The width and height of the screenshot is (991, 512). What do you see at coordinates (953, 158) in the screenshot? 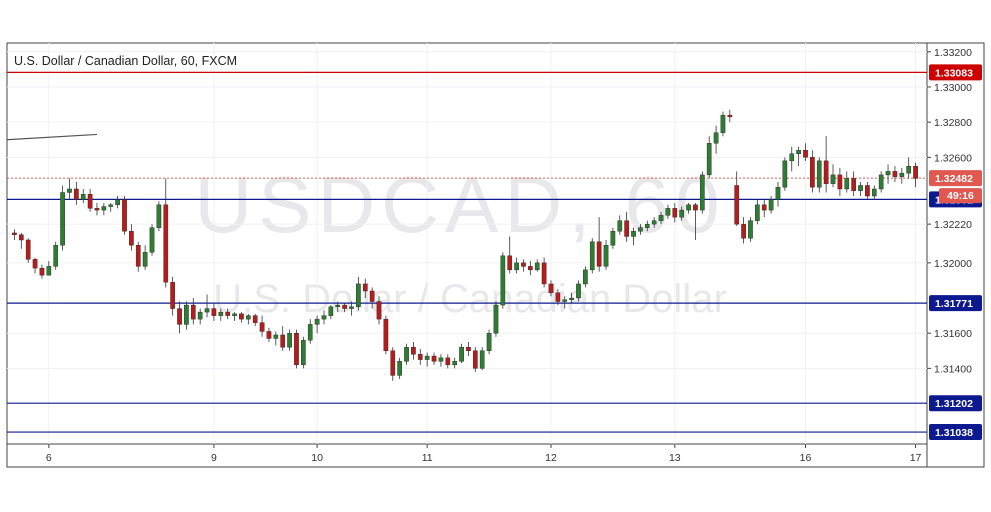
I see `y-tick-label: 1.32600` at bounding box center [953, 158].